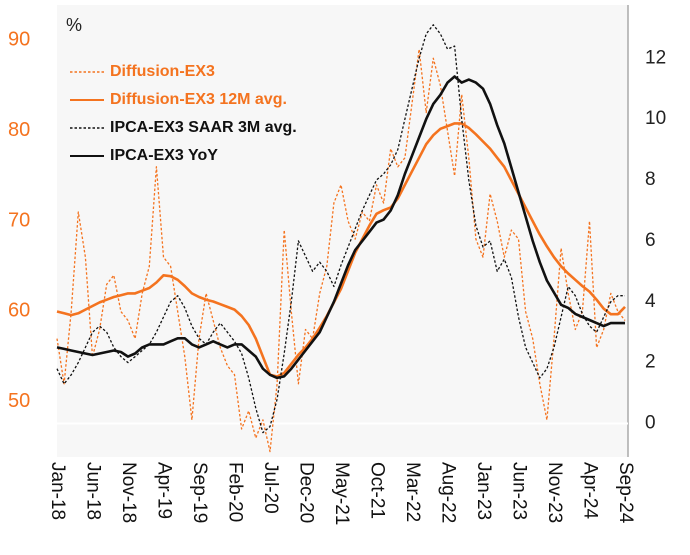 The width and height of the screenshot is (690, 555). Describe the element at coordinates (625, 493) in the screenshot. I see `x-tick-label: Sep-24` at that location.